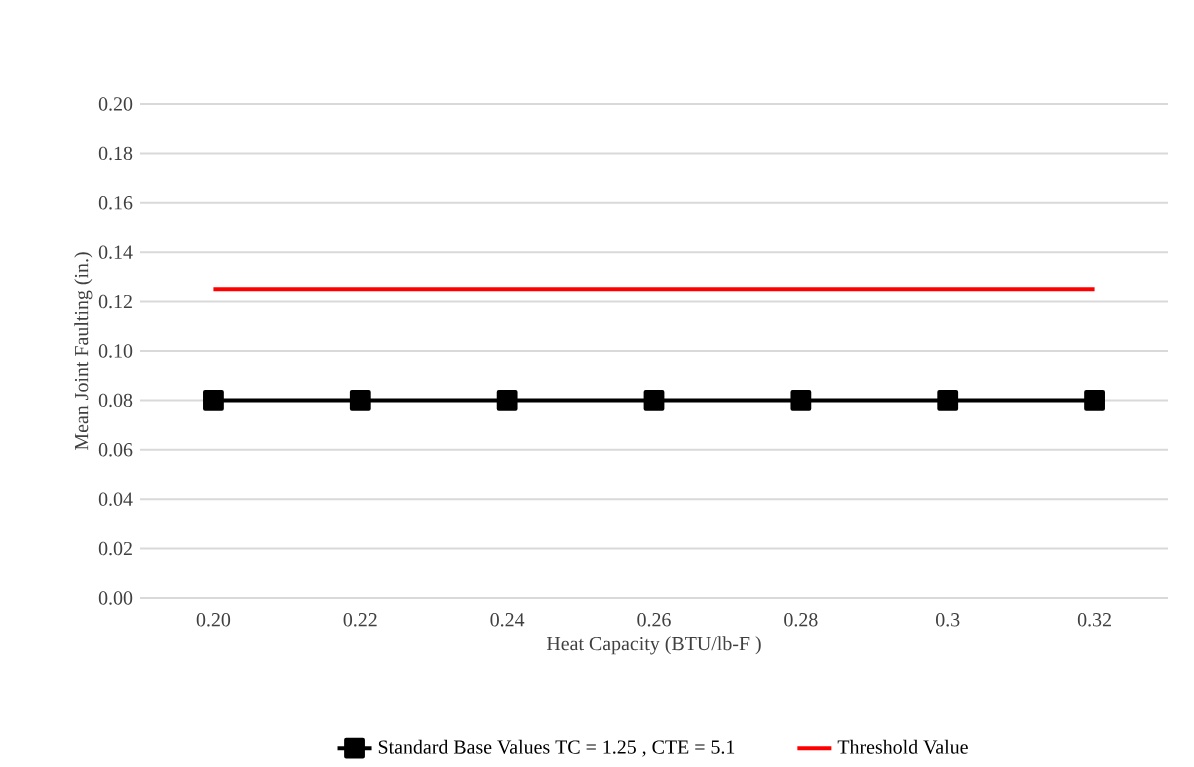  What do you see at coordinates (1094, 620) in the screenshot?
I see `x-tick-label: 0.32` at bounding box center [1094, 620].